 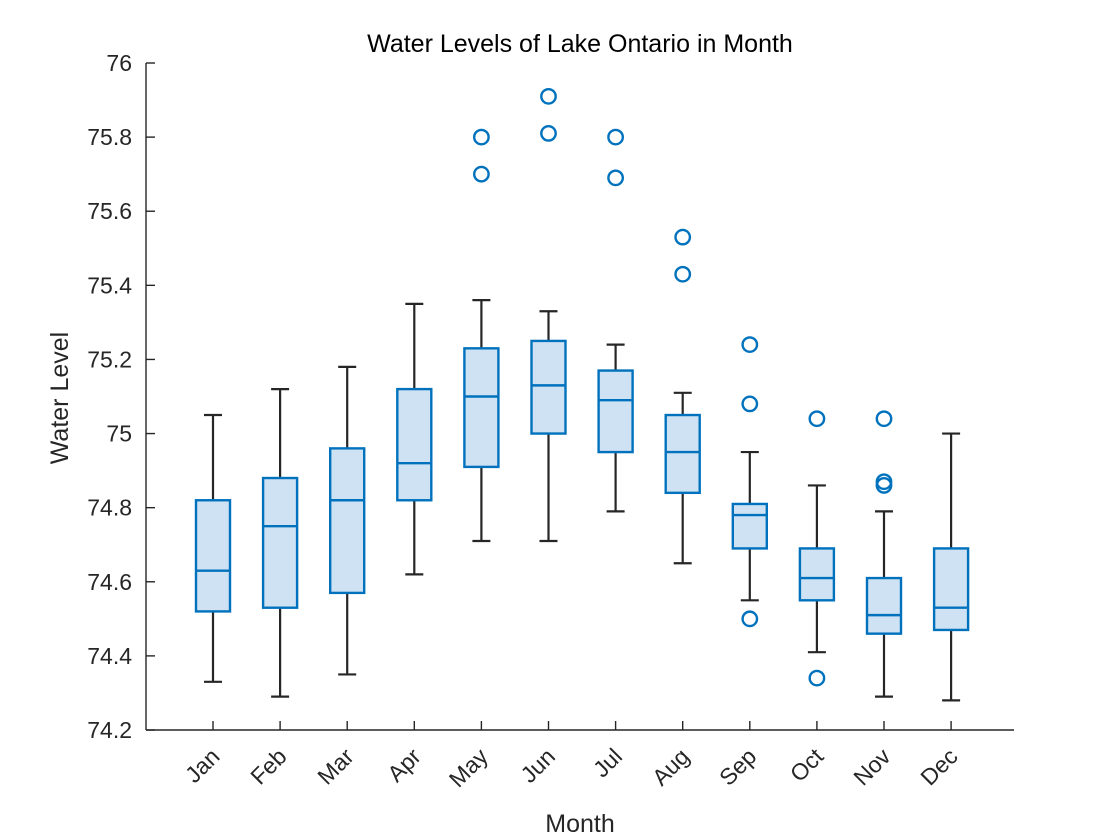 What do you see at coordinates (670, 766) in the screenshot?
I see `x-tick-label-aug: Aug` at bounding box center [670, 766].